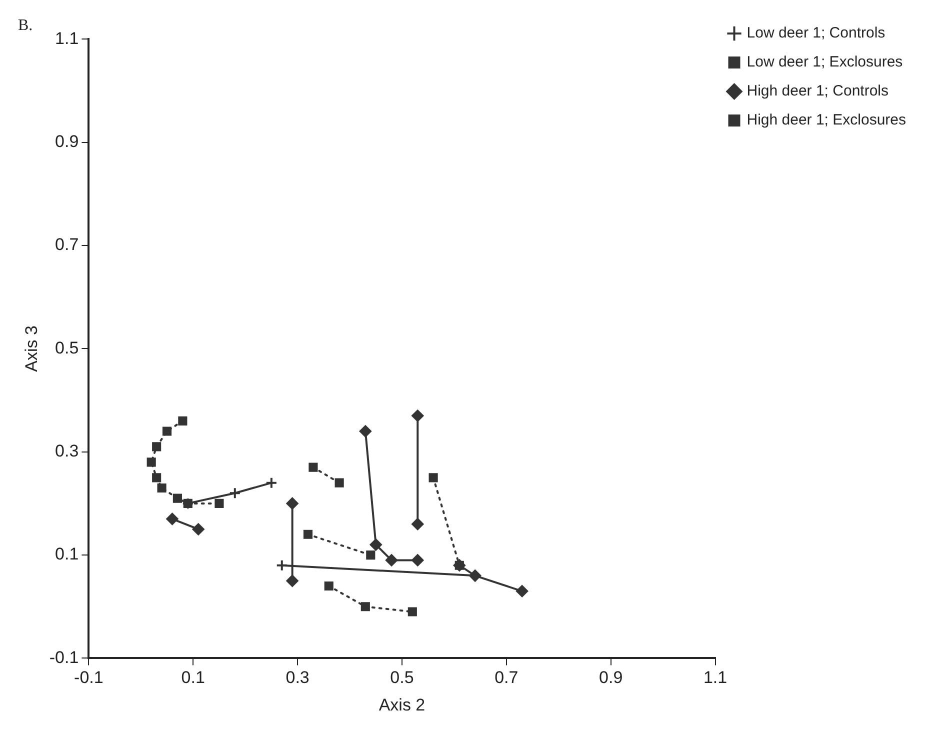  What do you see at coordinates (64, 657) in the screenshot?
I see `y-tick-label: -0.1` at bounding box center [64, 657].